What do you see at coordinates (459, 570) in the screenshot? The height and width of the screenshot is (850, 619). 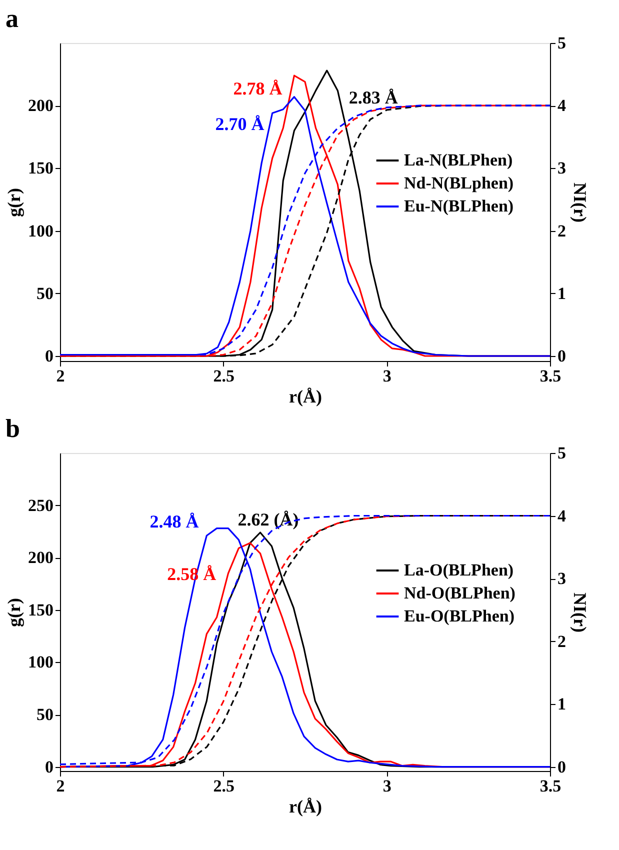 I see `legend-label: La-O(BLPhen)` at bounding box center [459, 570].